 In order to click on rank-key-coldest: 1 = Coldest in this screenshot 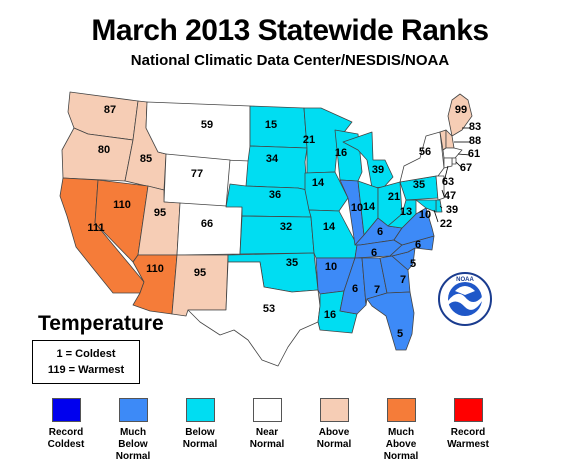, I will do `click(86, 354)`.